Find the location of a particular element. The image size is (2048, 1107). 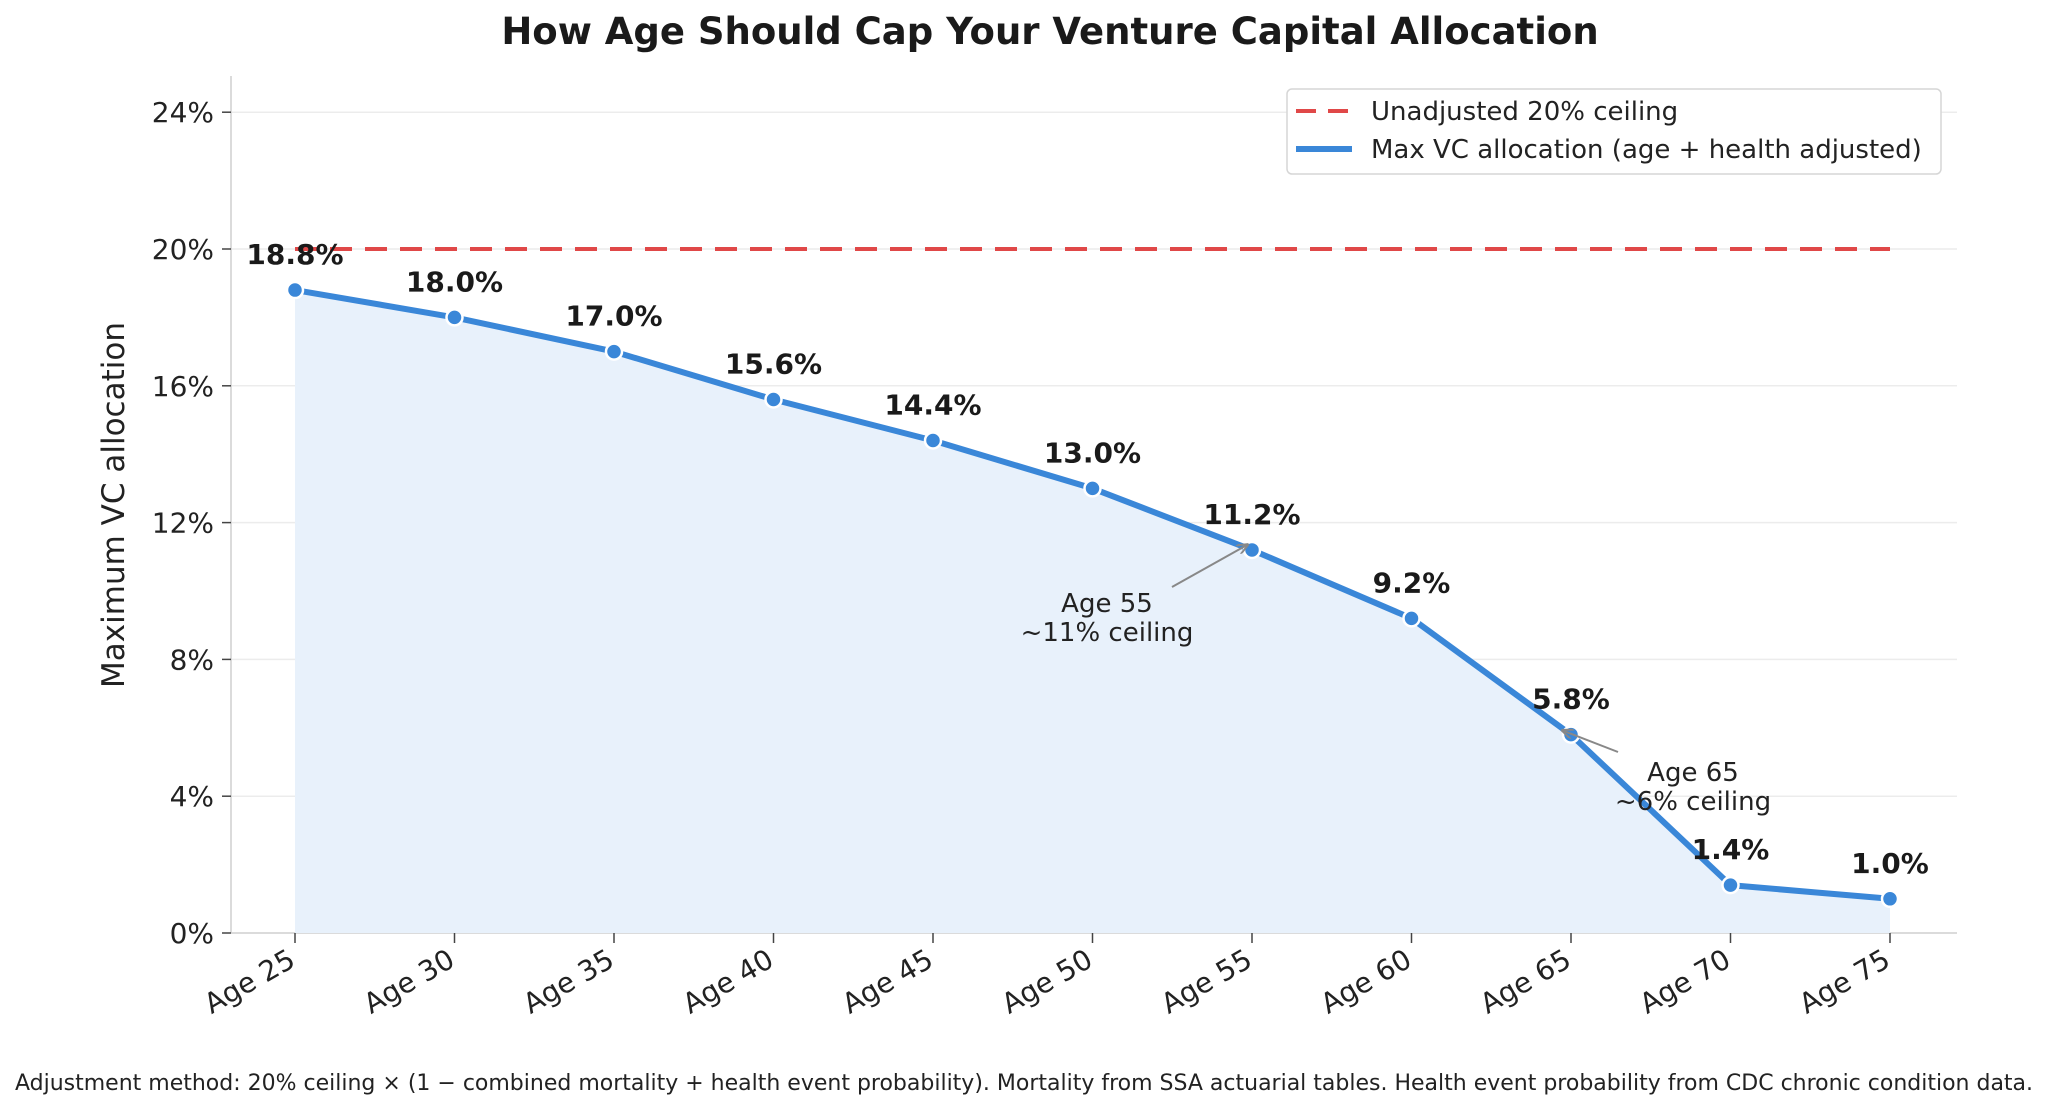

y-tick-label: 4% is located at coordinates (192, 796).